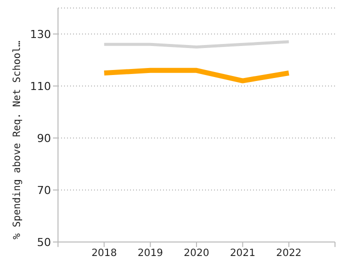  Describe the element at coordinates (104, 254) in the screenshot. I see `x-tick-label: 2018` at that location.